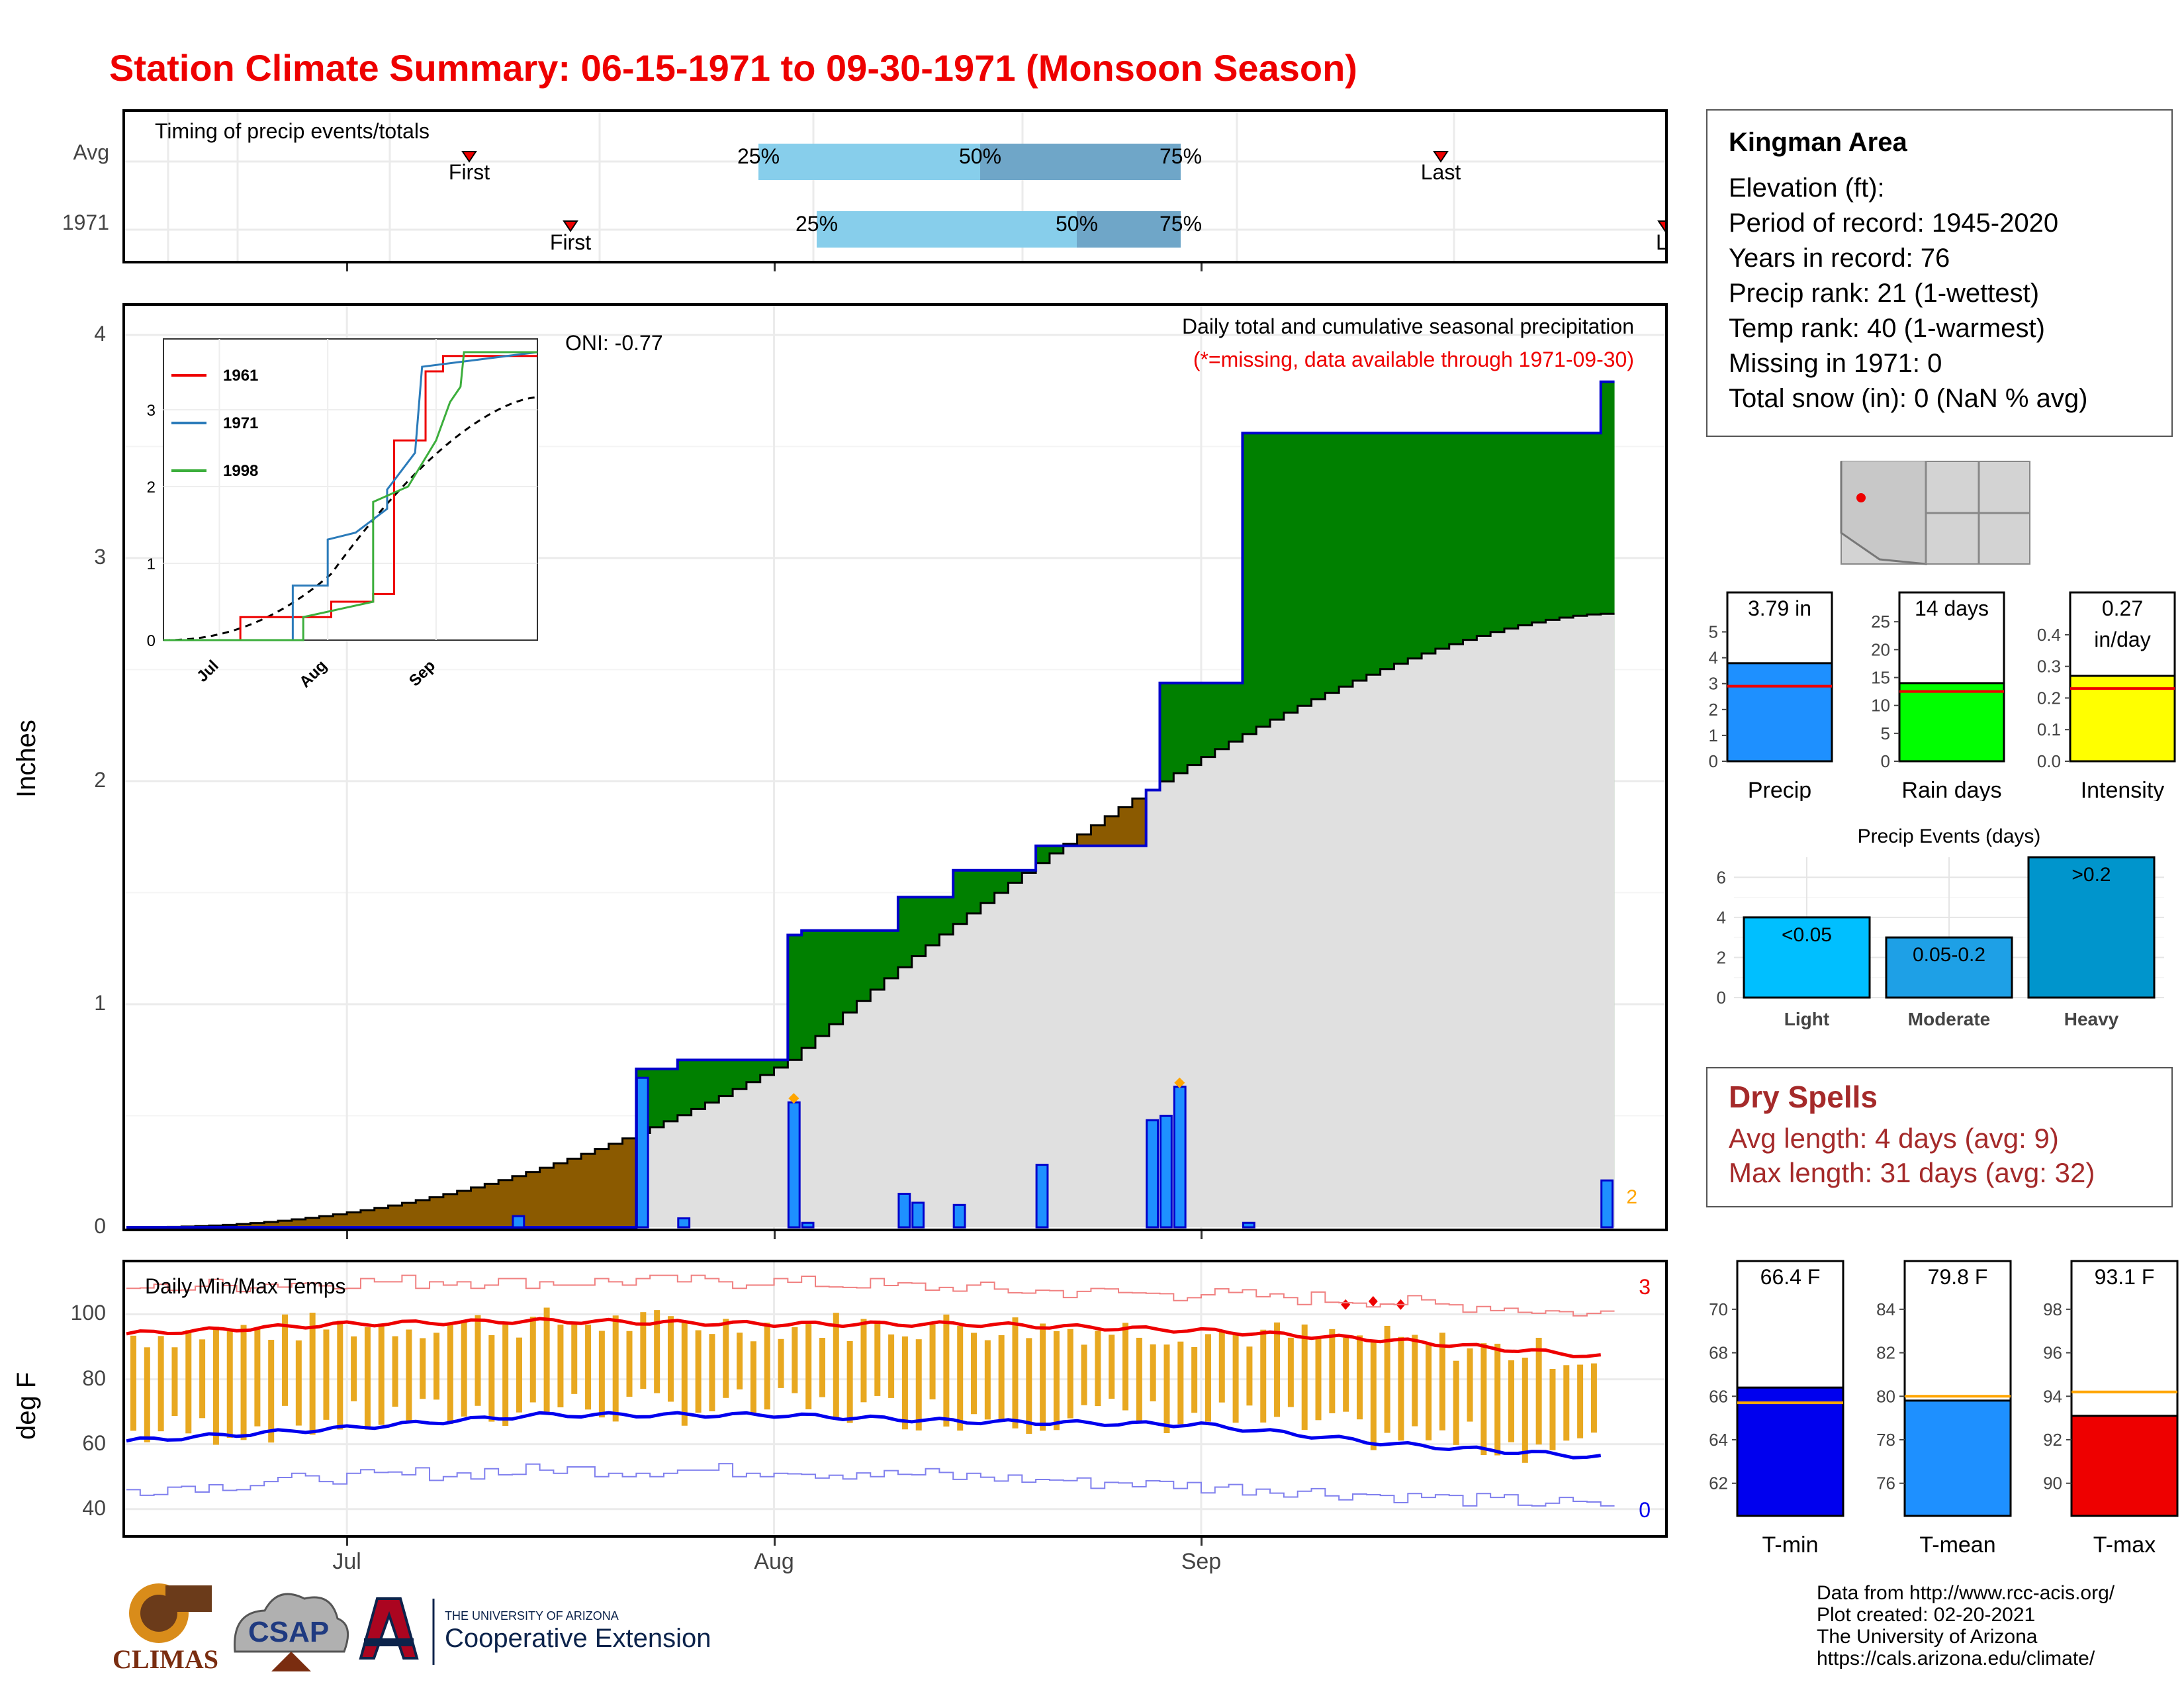 This screenshot has width=2184, height=1688. Describe the element at coordinates (1780, 608) in the screenshot. I see `precip-value: 3.79 in` at that location.